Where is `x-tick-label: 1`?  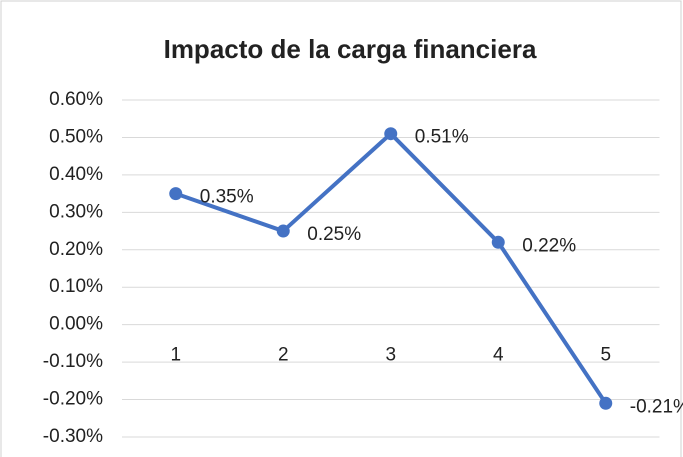 x-tick-label: 1 is located at coordinates (175, 355).